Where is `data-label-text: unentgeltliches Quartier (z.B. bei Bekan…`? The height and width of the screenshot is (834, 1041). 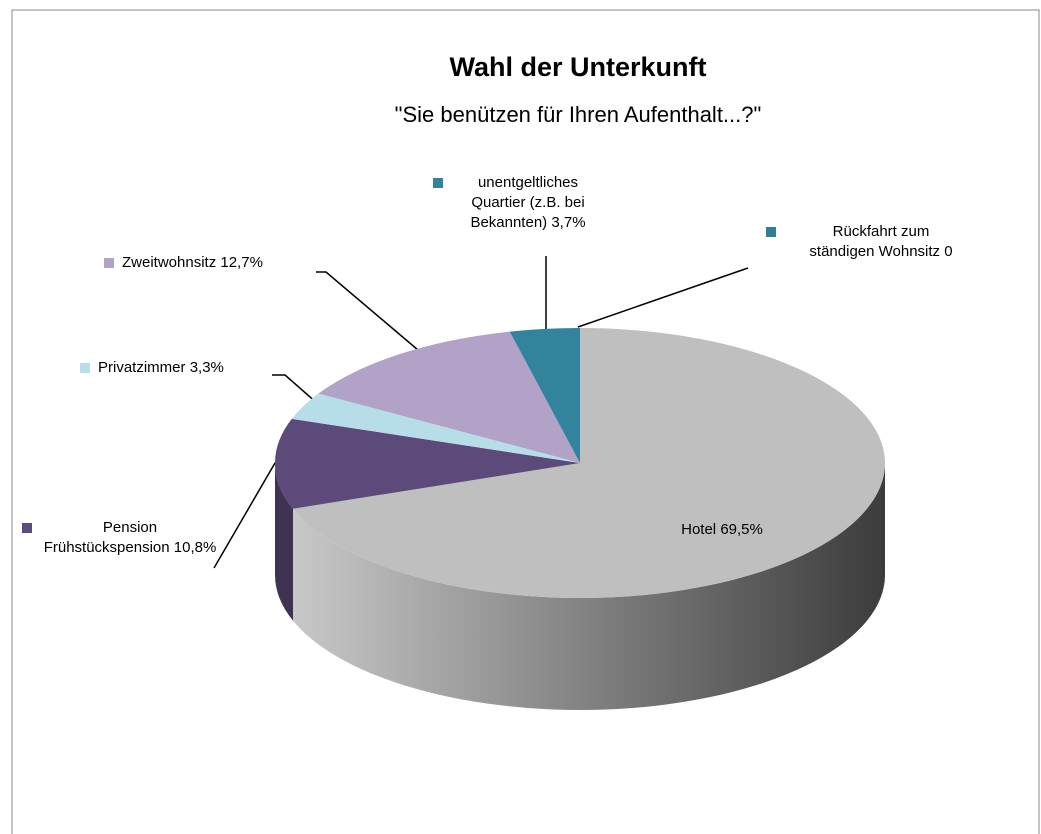 data-label-text: unentgeltliches Quartier (z.B. bei Bekan… is located at coordinates (528, 203).